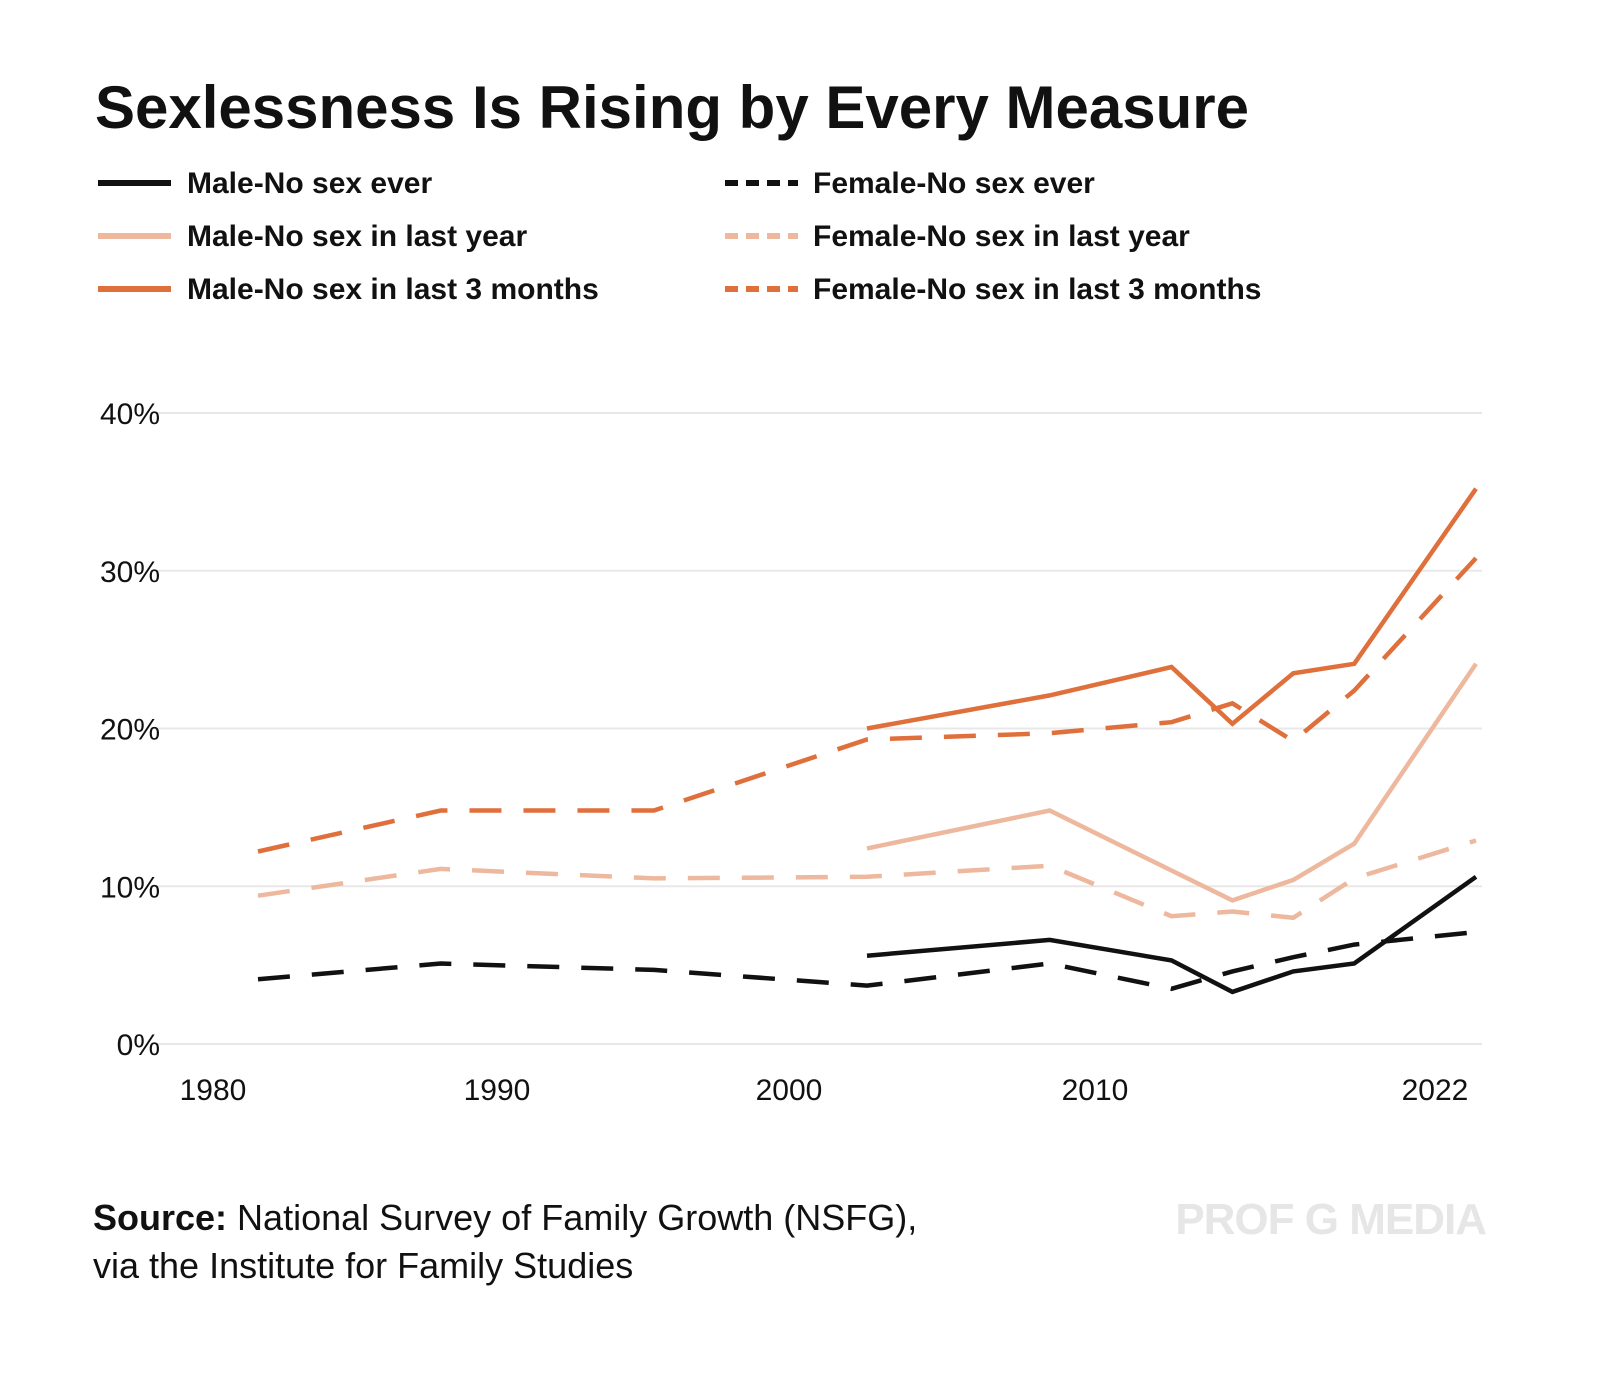 Image resolution: width=1600 pixels, height=1394 pixels. What do you see at coordinates (138, 1045) in the screenshot?
I see `y-tick-label: 0%` at bounding box center [138, 1045].